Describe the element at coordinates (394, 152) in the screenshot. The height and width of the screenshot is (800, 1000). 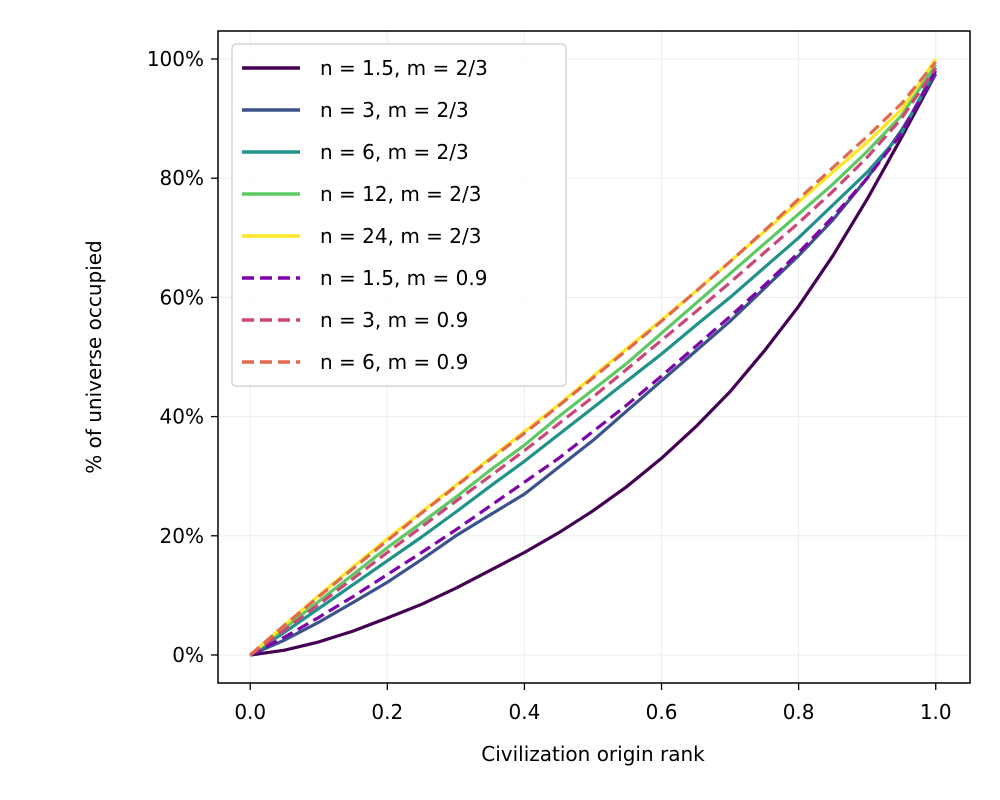
I see `legend-label-3: n = 6, m = 2/3` at that location.